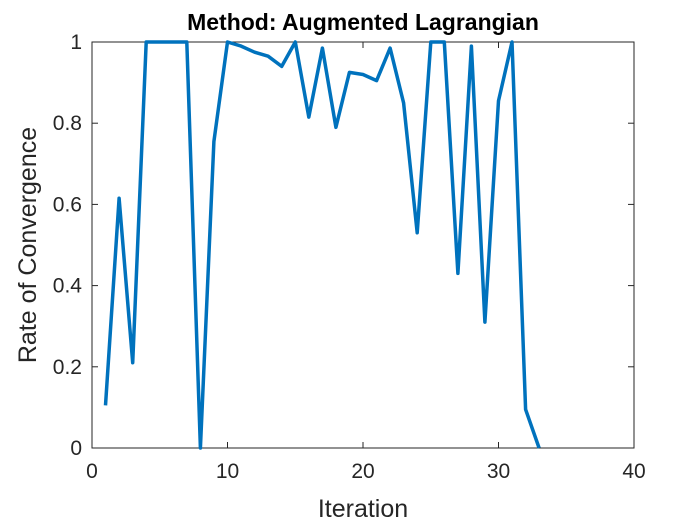 The image size is (700, 525). Describe the element at coordinates (67, 123) in the screenshot. I see `y-tick-label: 0.8` at that location.